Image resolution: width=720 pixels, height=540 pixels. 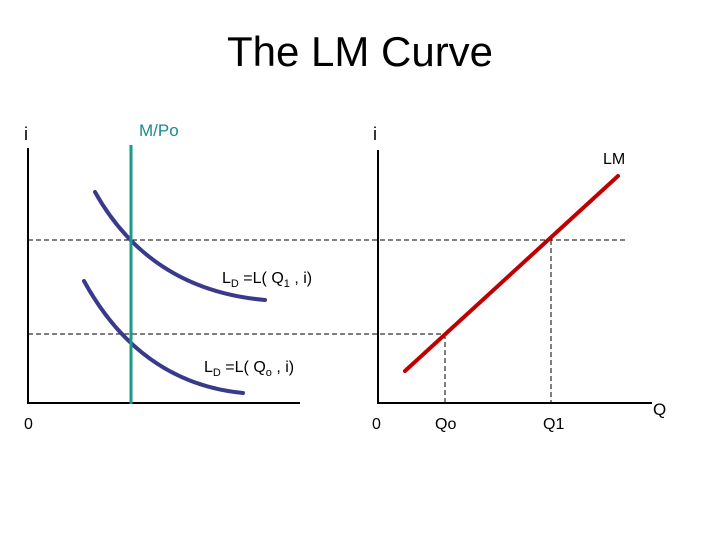 What do you see at coordinates (375, 134) in the screenshot?
I see `right-y-axis-label: i` at bounding box center [375, 134].